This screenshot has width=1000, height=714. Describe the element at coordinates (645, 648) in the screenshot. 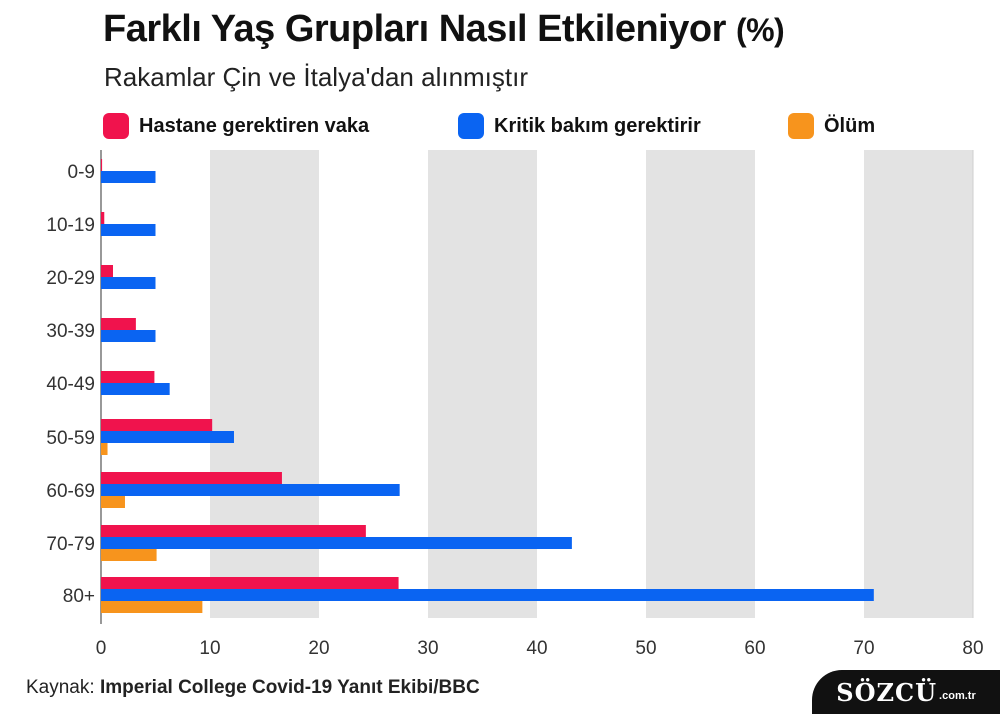

I see `x-tick-label: 50` at that location.